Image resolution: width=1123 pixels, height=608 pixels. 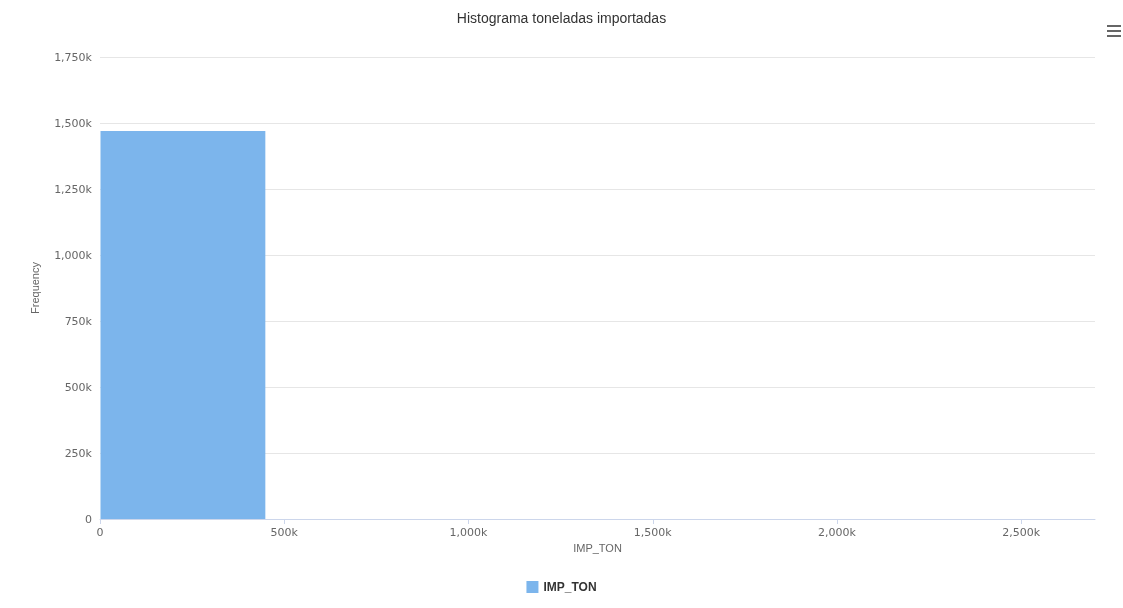 I want to click on y-tick-label: 0, so click(x=88, y=519).